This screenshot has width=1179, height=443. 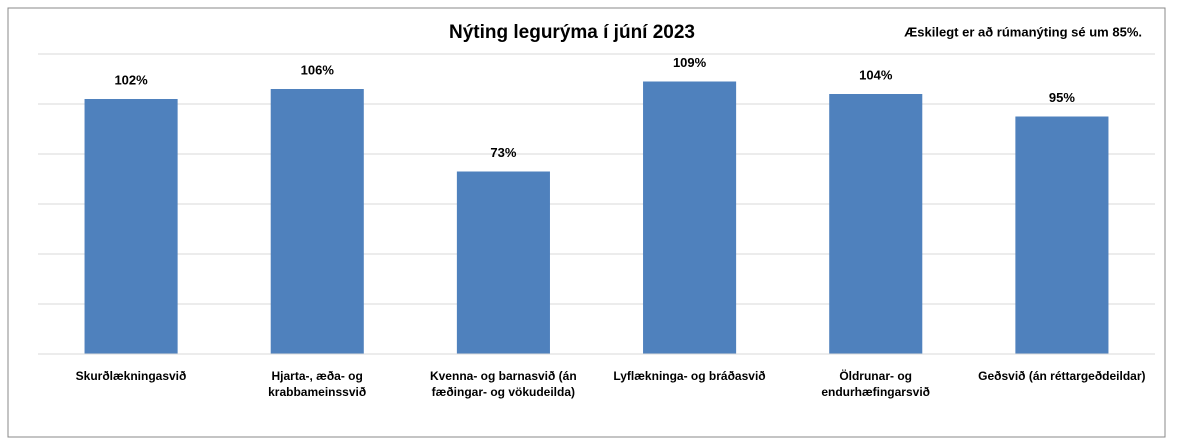 I want to click on x-tick-label: Öldrunar- og endurhæfingarsvið, so click(x=875, y=384).